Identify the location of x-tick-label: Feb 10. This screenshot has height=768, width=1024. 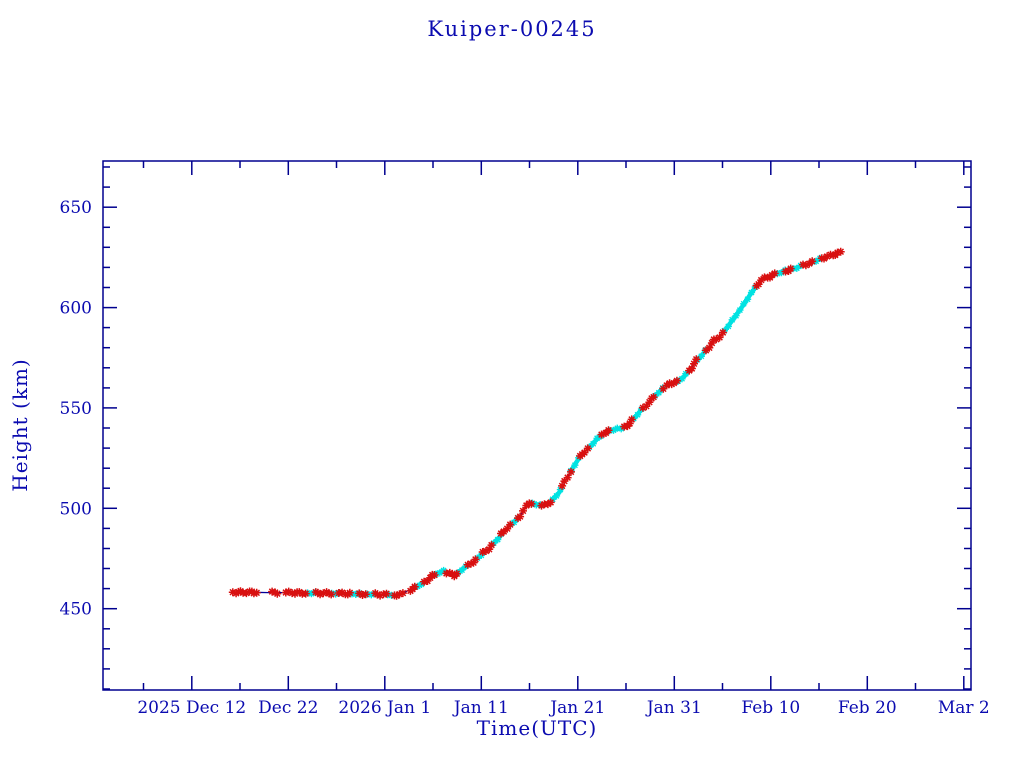
(770, 708).